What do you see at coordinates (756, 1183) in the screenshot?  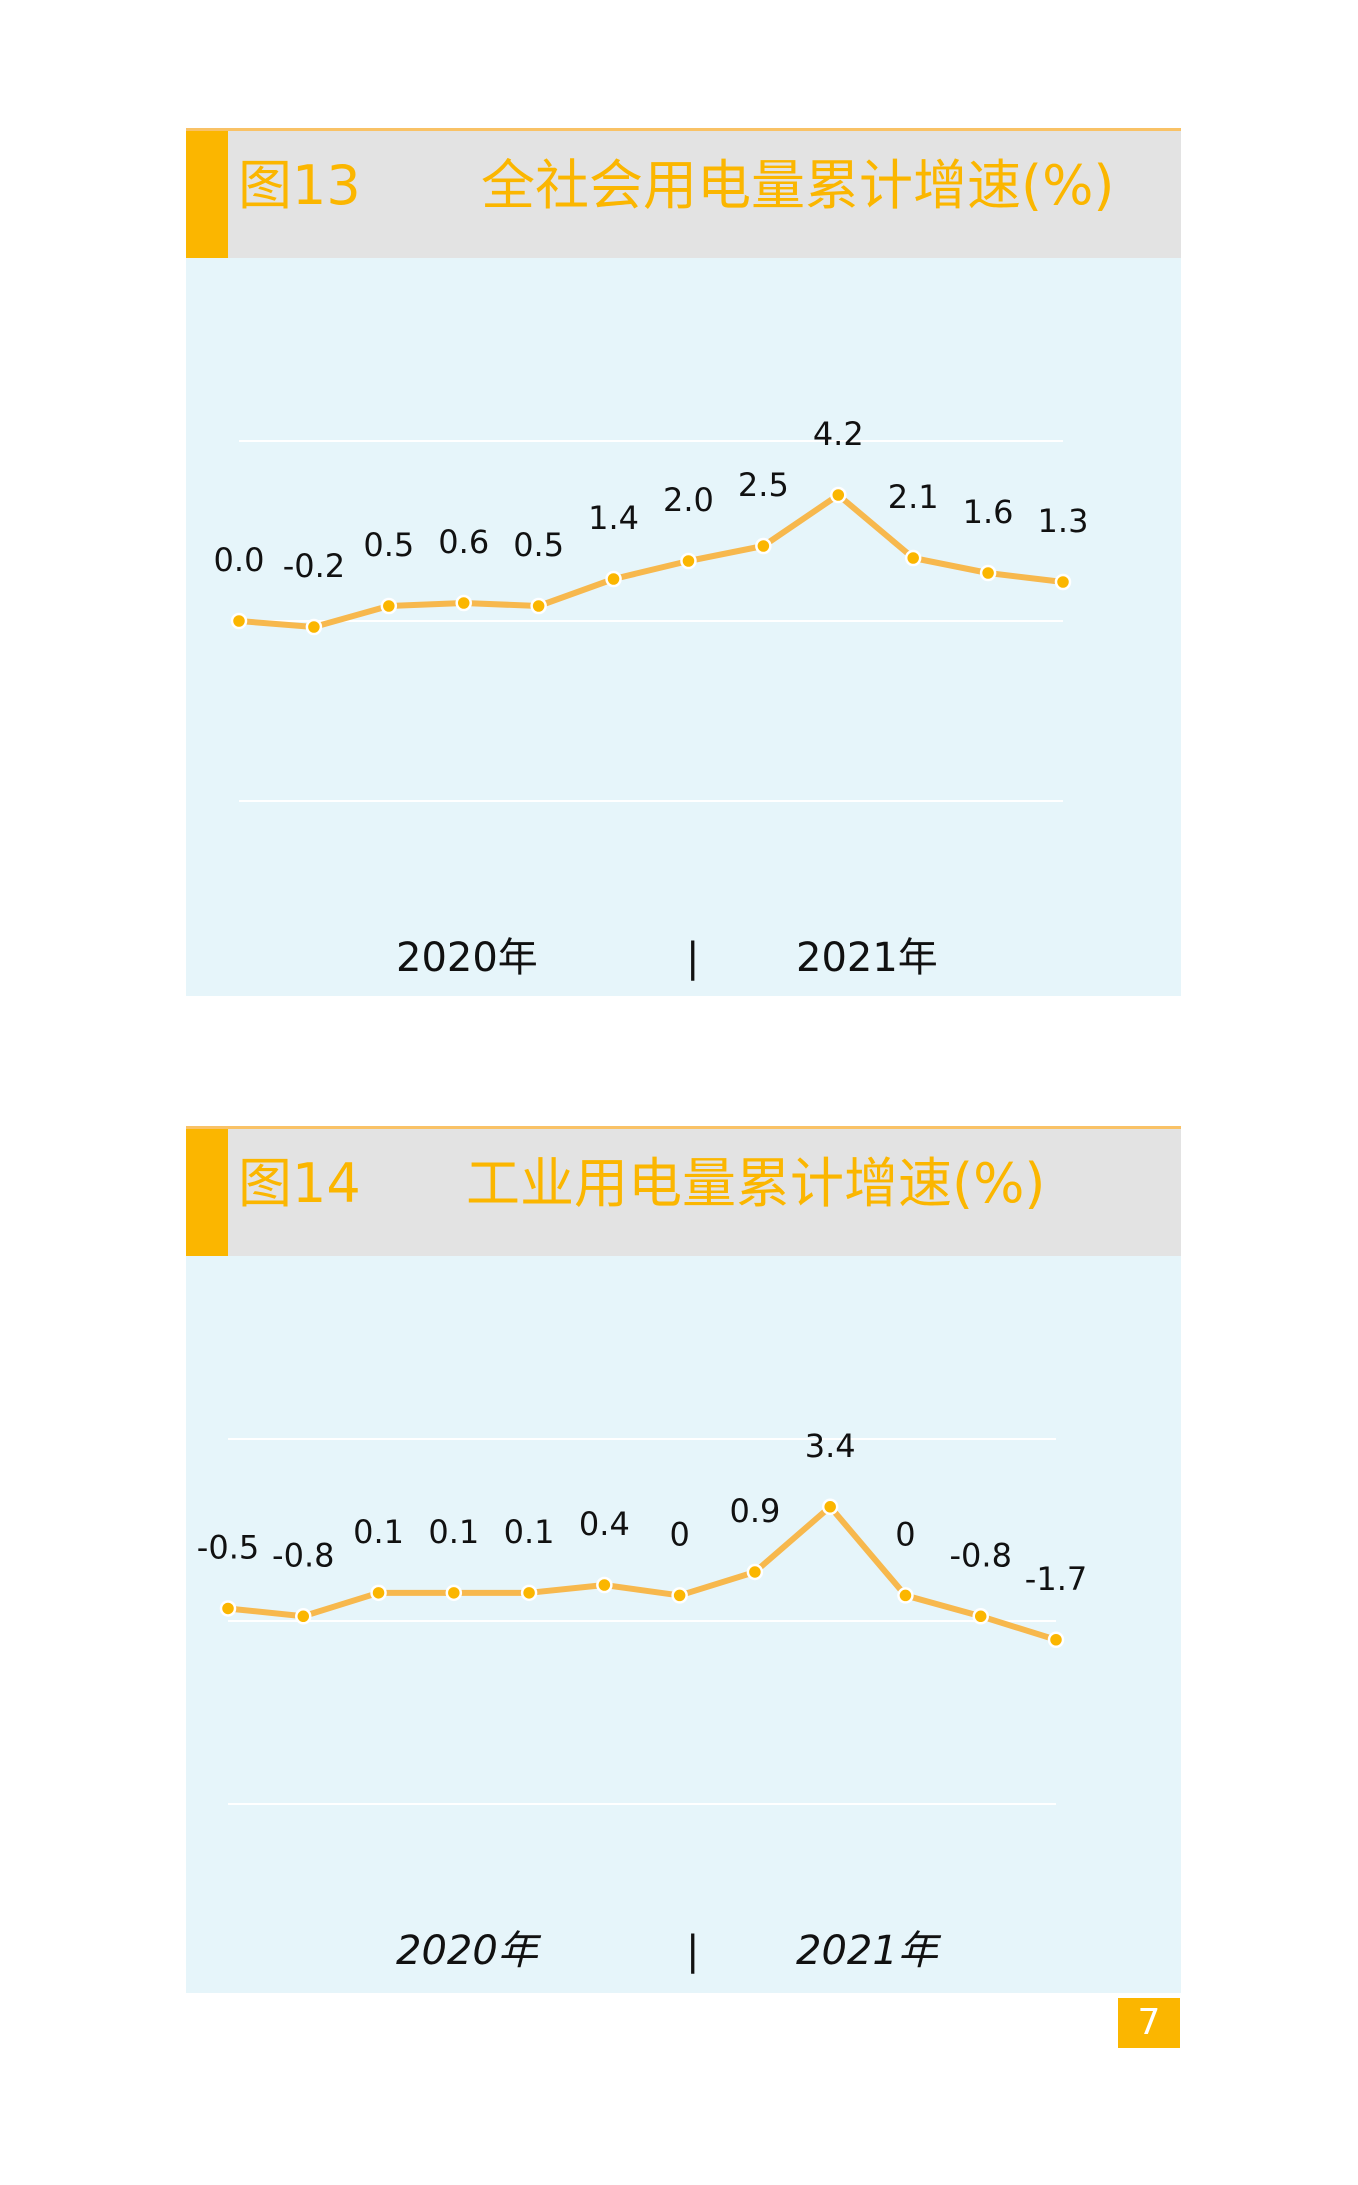 I see `chart-title: 工业用电量累计增速(%)` at bounding box center [756, 1183].